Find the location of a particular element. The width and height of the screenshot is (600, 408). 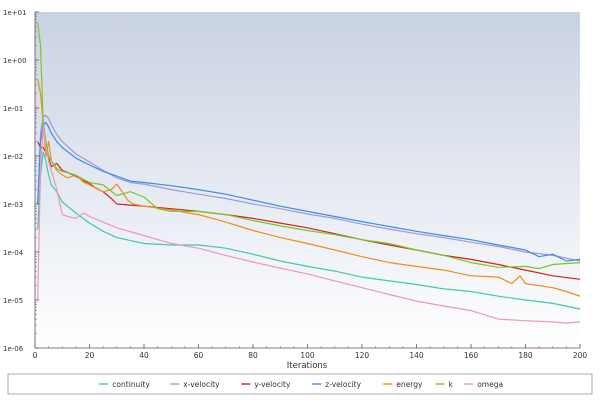

legend-label-omega: omega is located at coordinates (490, 384).